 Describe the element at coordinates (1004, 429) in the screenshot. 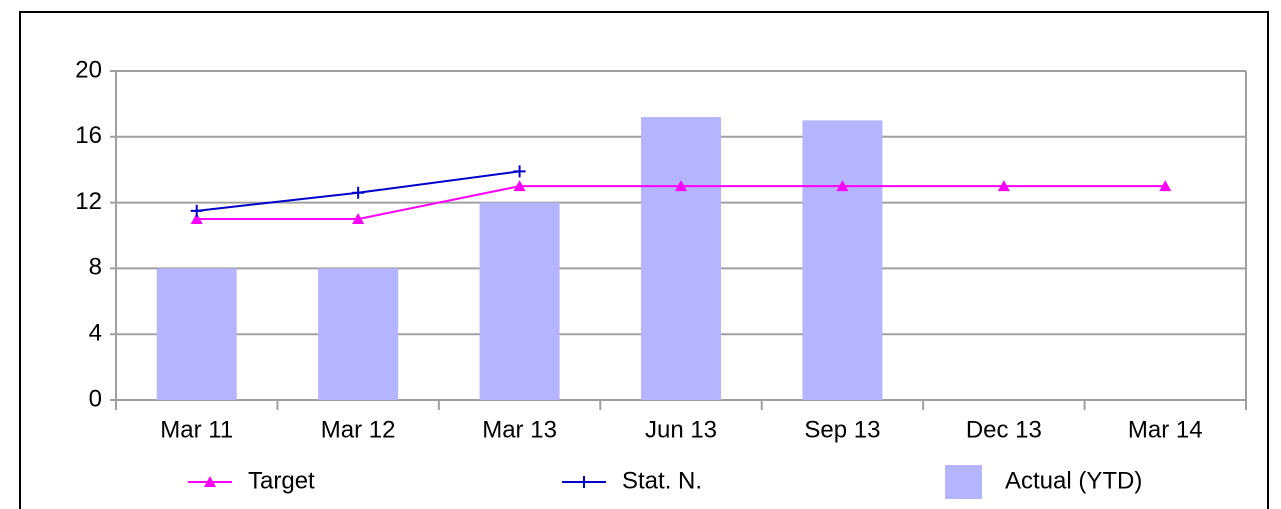

I see `x-tick-label: Dec 13` at that location.